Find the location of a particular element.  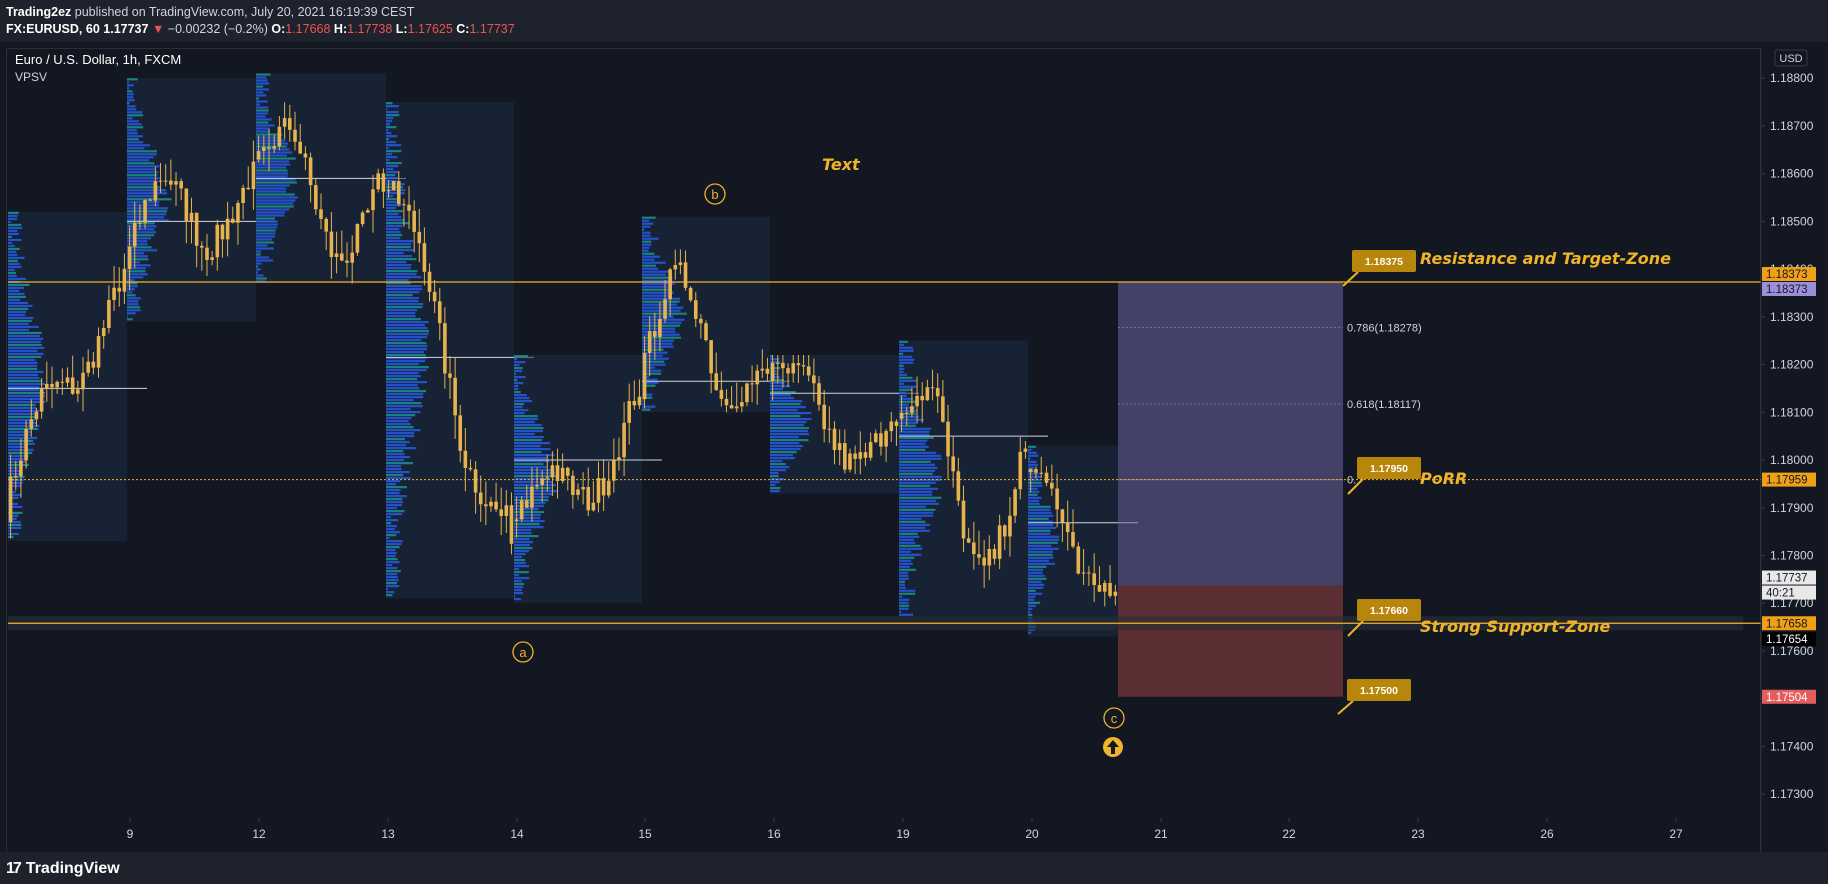

y-tick-label: 1.17300 is located at coordinates (1792, 794).